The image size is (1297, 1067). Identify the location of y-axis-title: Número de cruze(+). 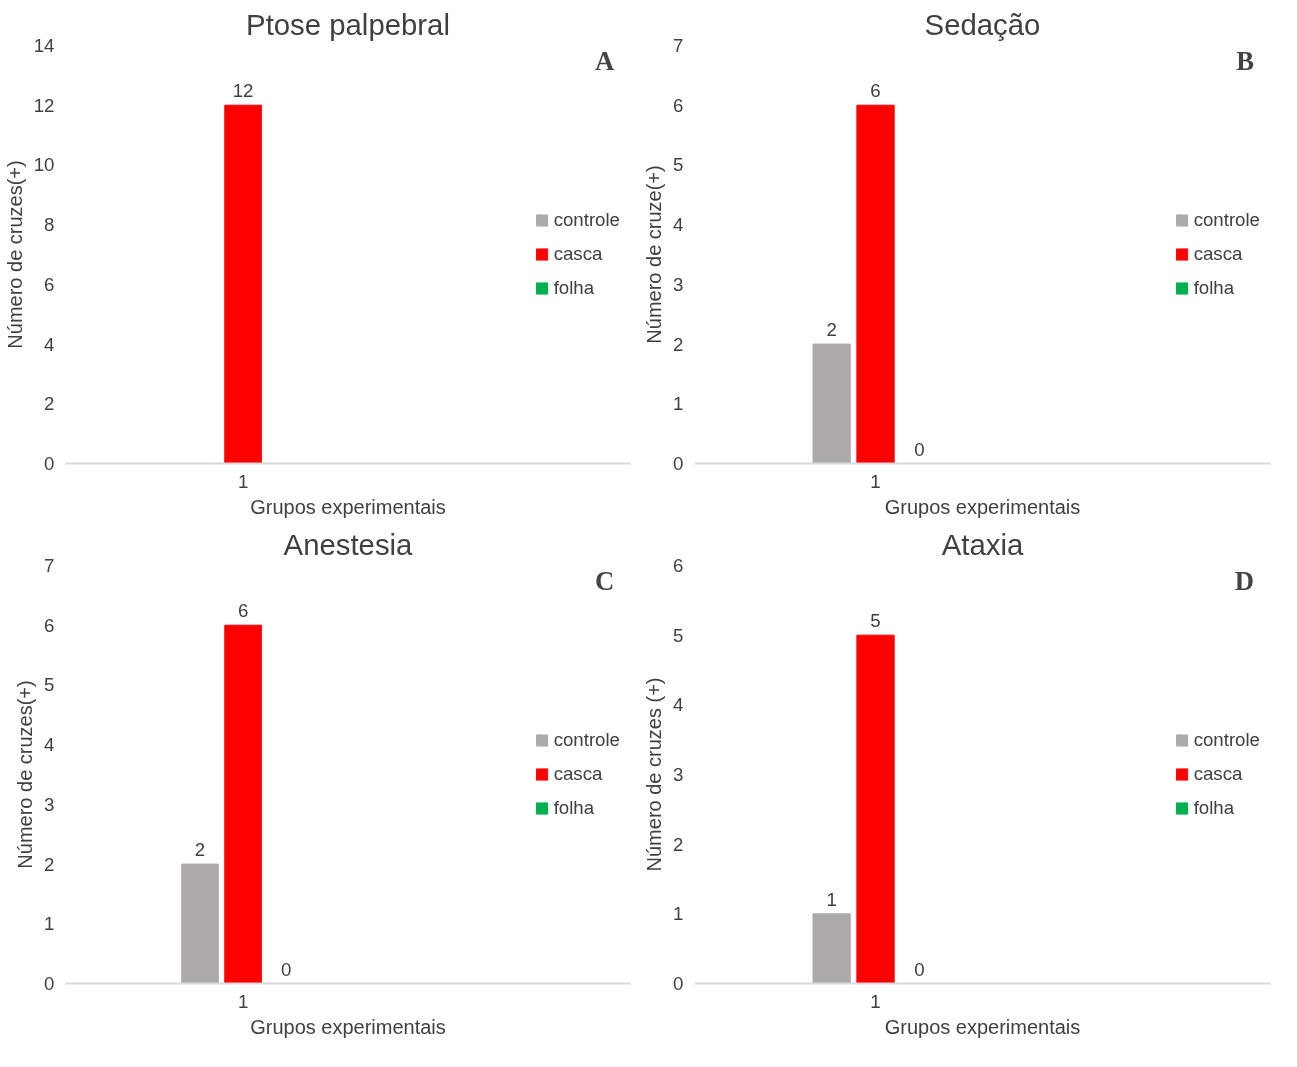
(654, 254).